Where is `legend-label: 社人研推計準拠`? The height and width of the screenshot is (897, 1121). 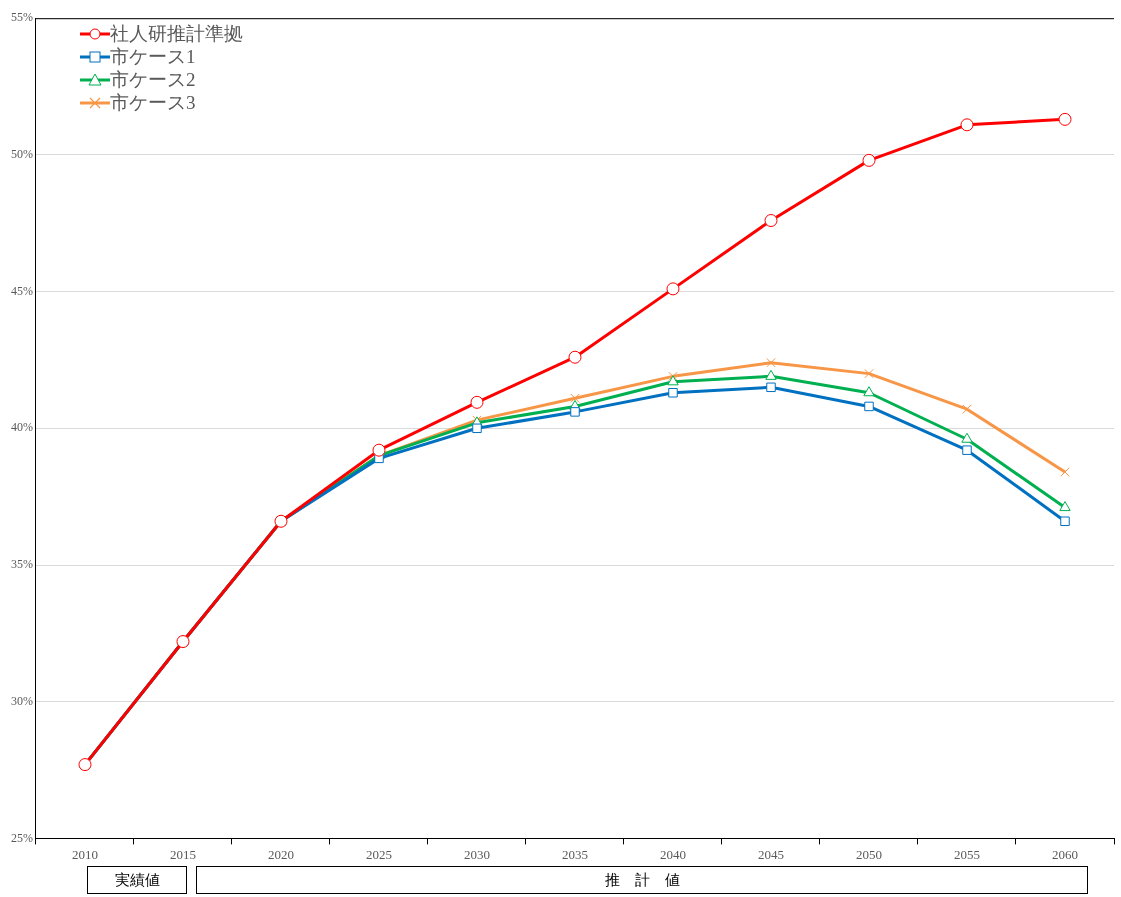
legend-label: 社人研推計準拠 is located at coordinates (176, 33).